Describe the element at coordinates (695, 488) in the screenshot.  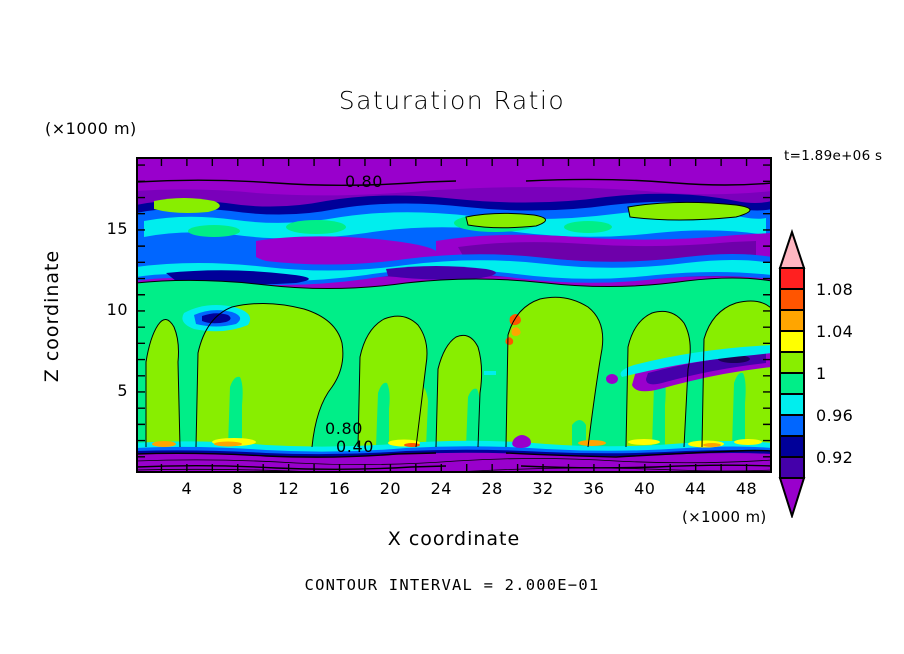
I see `x-tick-label: 44` at that location.